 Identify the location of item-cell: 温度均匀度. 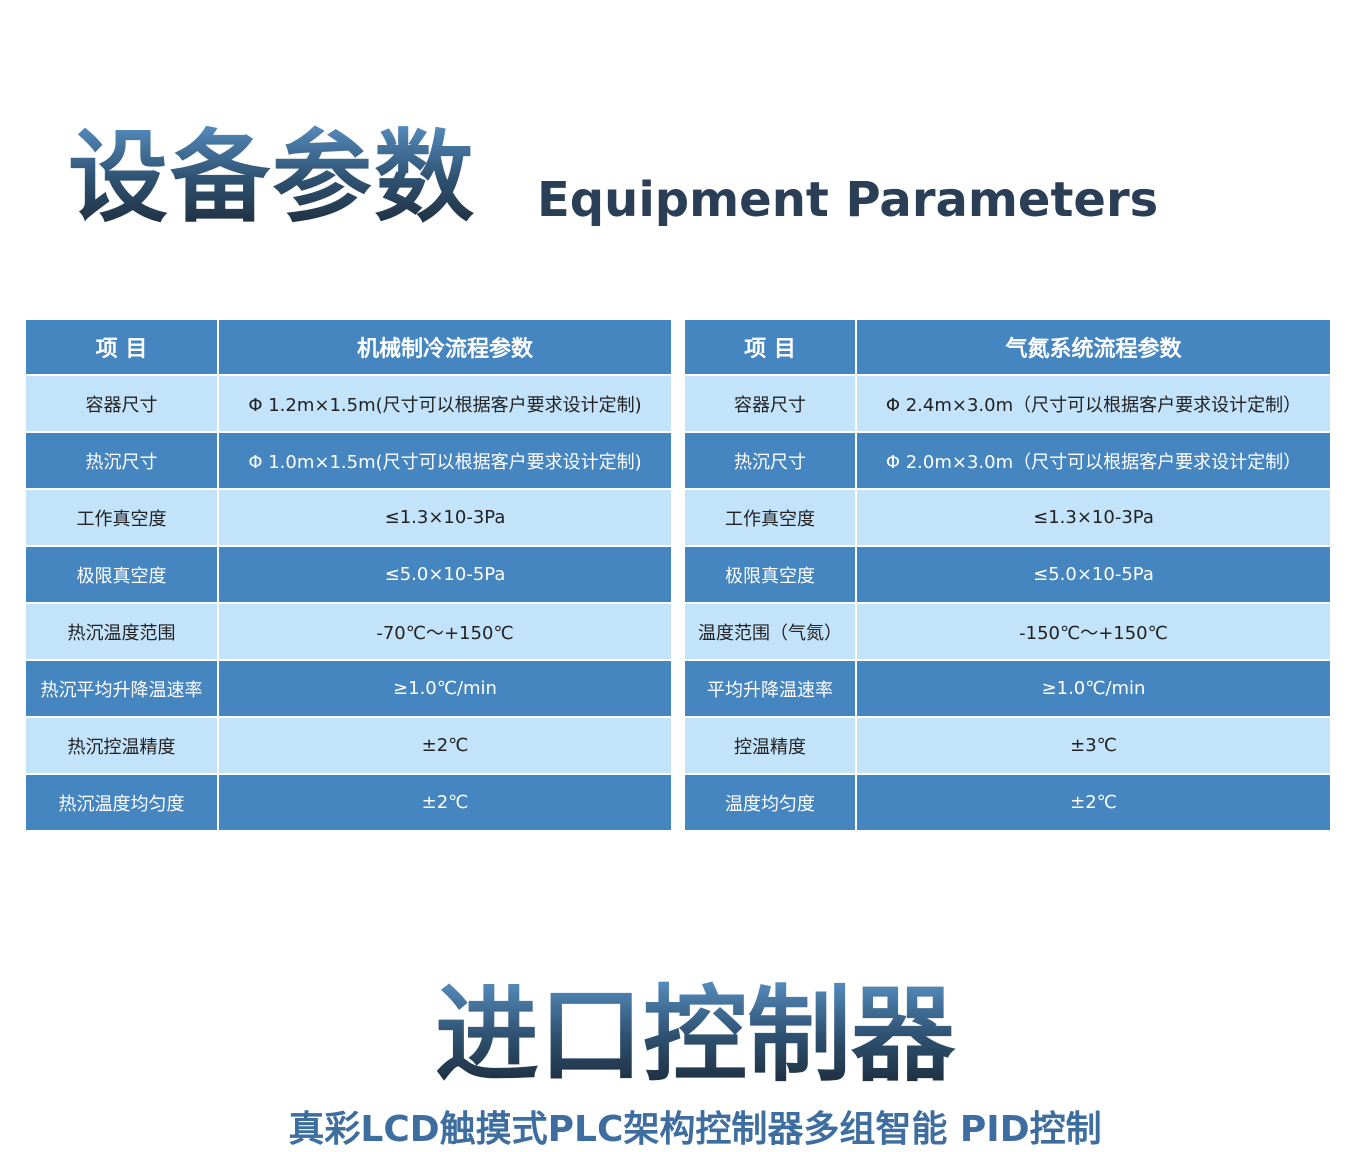
(770, 802).